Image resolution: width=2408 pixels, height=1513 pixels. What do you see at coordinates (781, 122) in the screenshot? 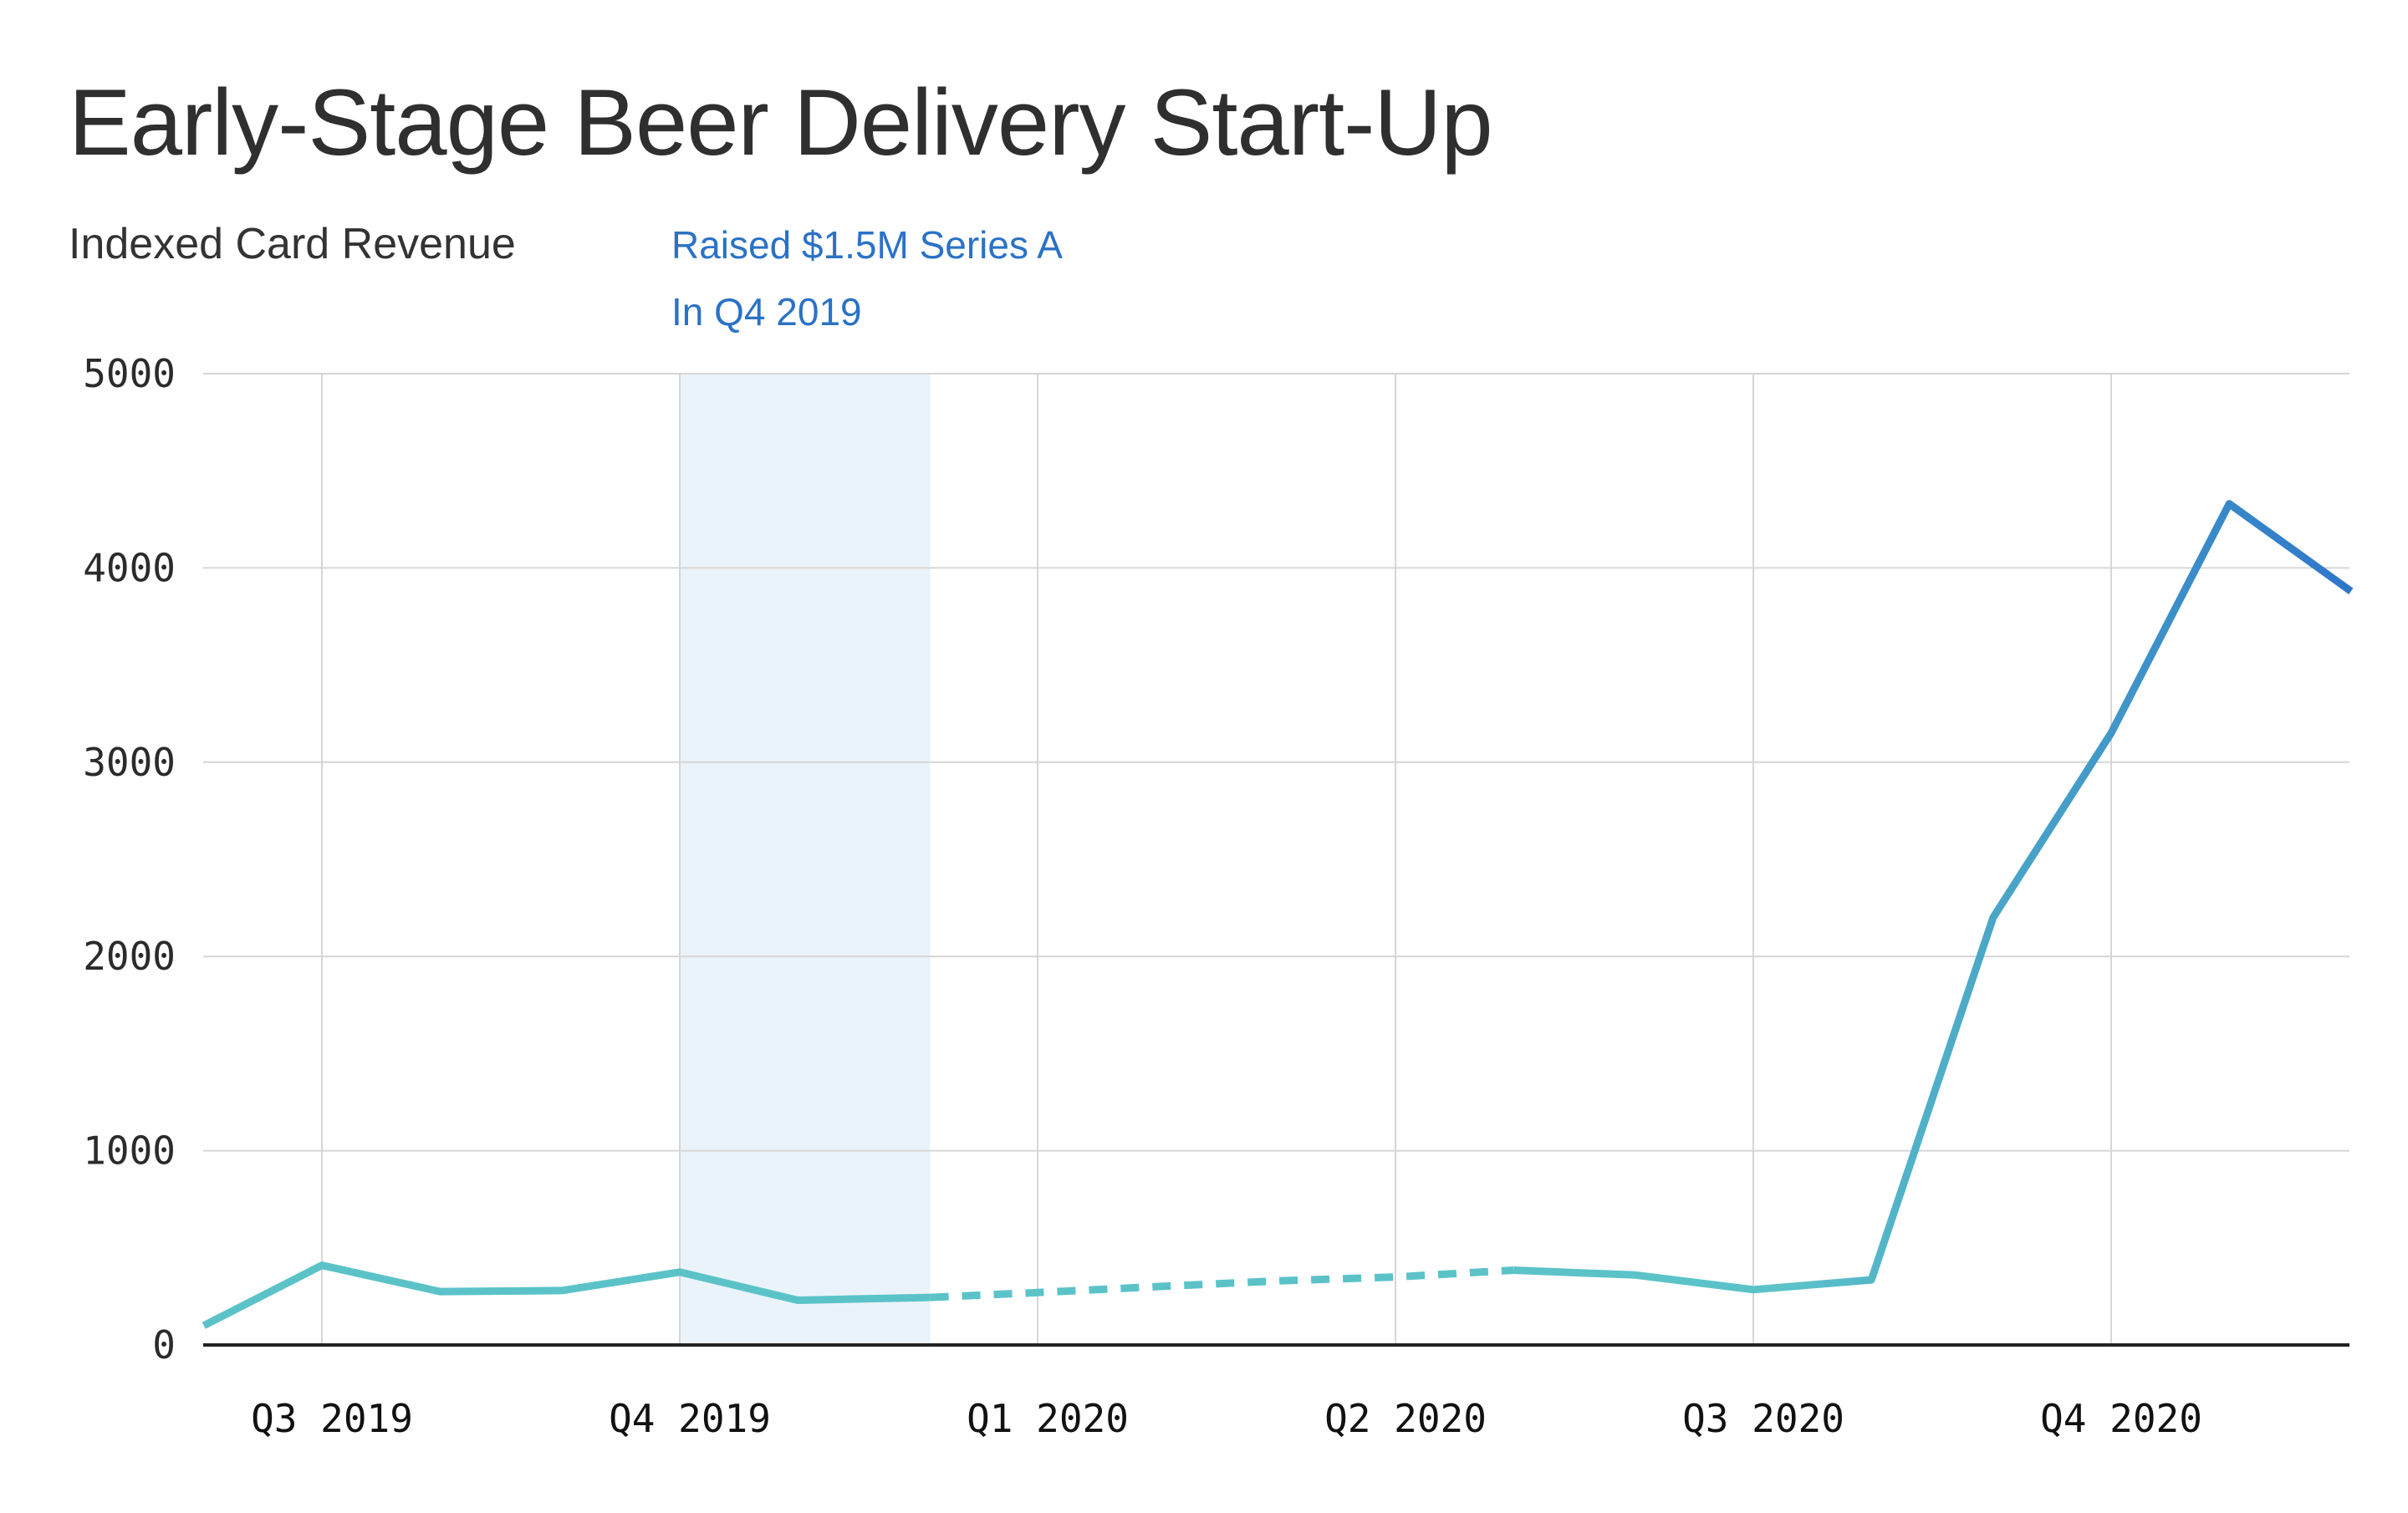
I see `chart-title: Early-Stage Beer Delivery Start-Up` at bounding box center [781, 122].